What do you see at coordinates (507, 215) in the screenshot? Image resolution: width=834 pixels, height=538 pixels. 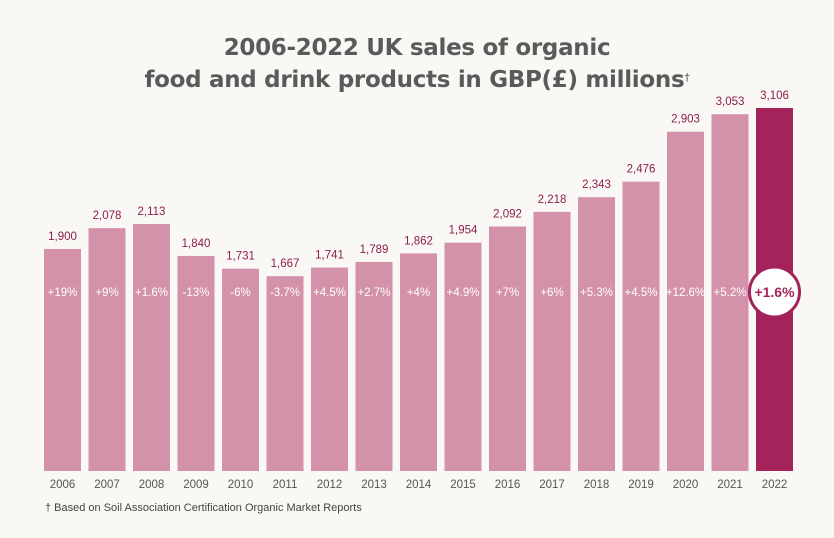 I see `value-label-2016: 2,092` at bounding box center [507, 215].